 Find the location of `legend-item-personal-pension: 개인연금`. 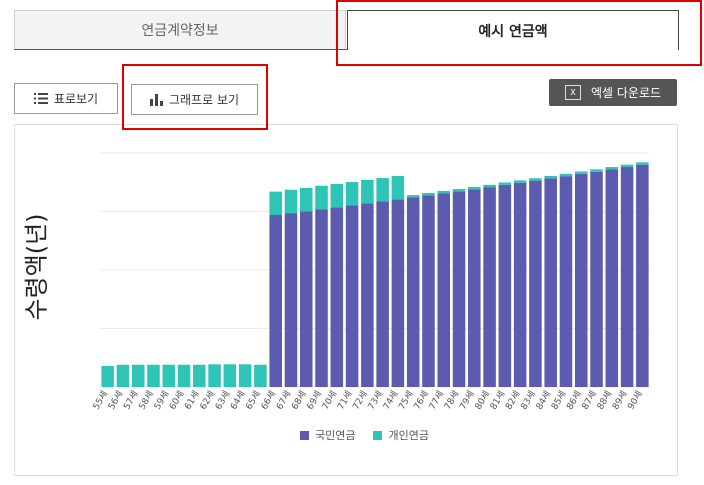

legend-item-personal-pension: 개인연금 is located at coordinates (401, 435).